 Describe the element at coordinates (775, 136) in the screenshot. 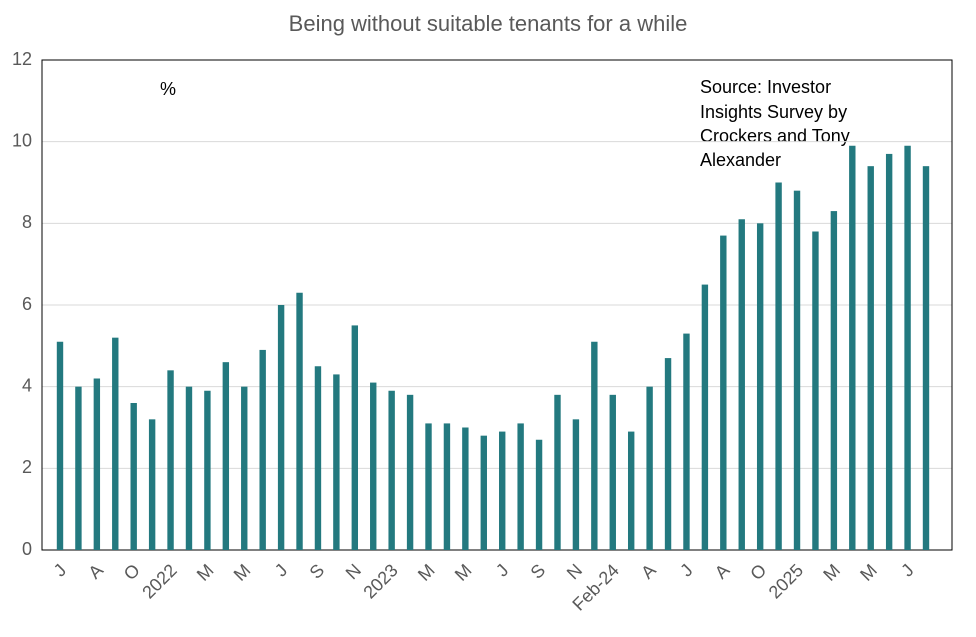

I see `source-line: Crockers and Tony` at that location.